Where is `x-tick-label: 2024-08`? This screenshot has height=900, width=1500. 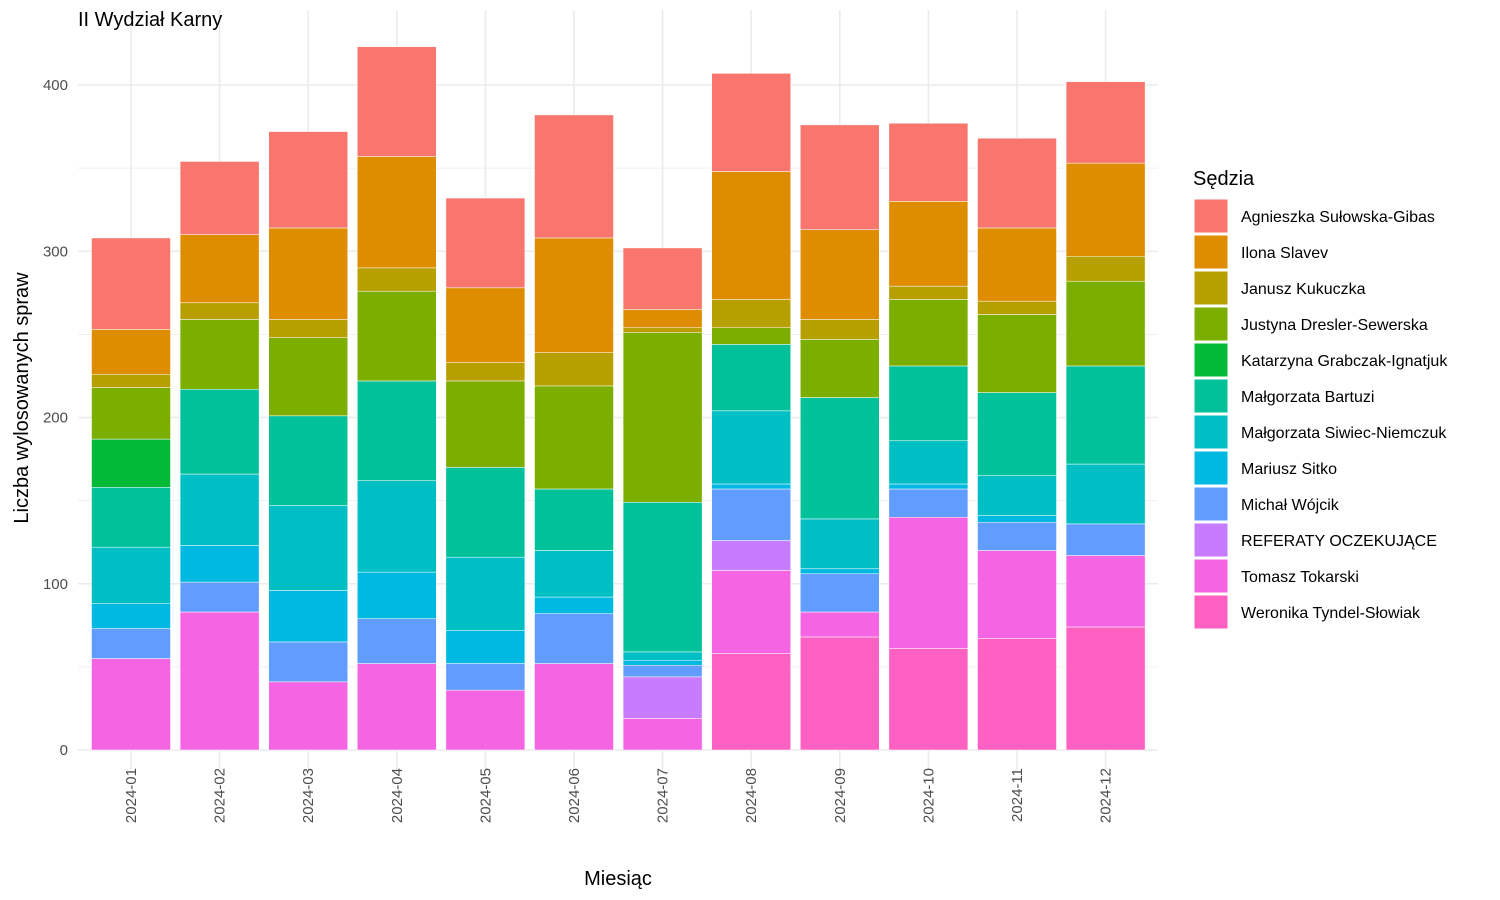
x-tick-label: 2024-08 is located at coordinates (751, 795).